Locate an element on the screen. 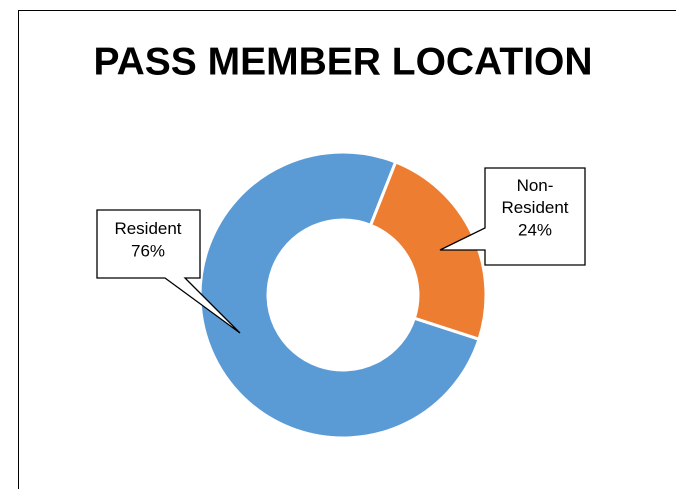 This screenshot has height=489, width=676. category-label: Resident is located at coordinates (147, 228).